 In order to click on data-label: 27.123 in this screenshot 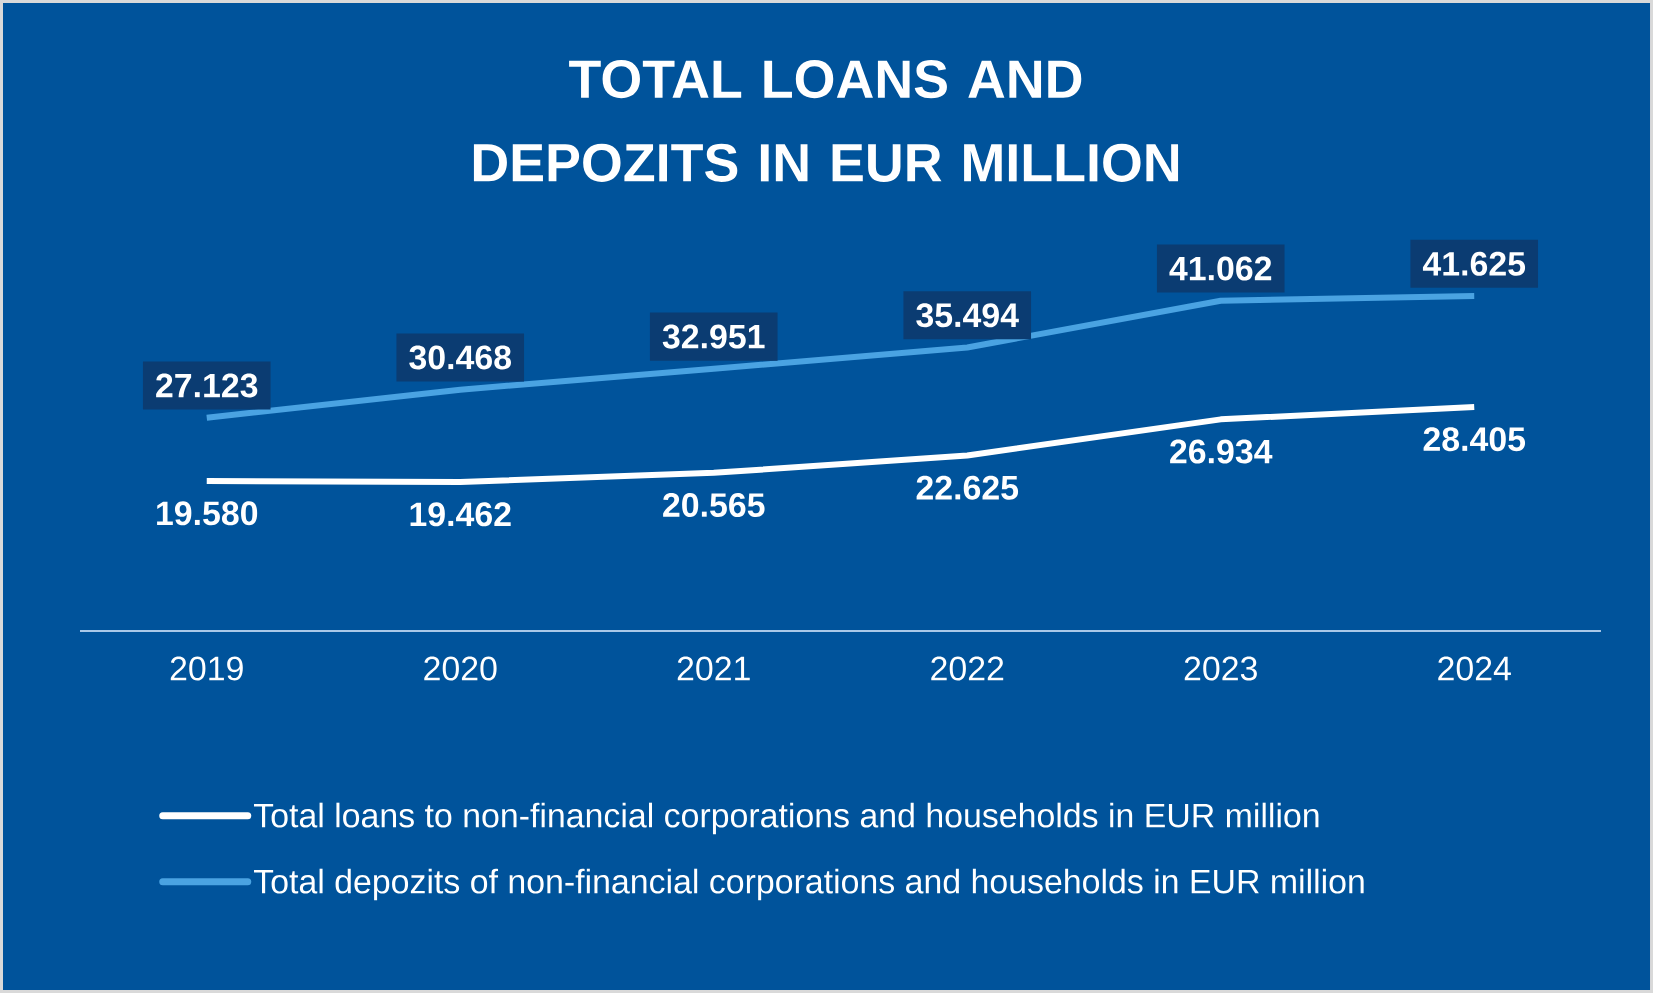, I will do `click(207, 385)`.